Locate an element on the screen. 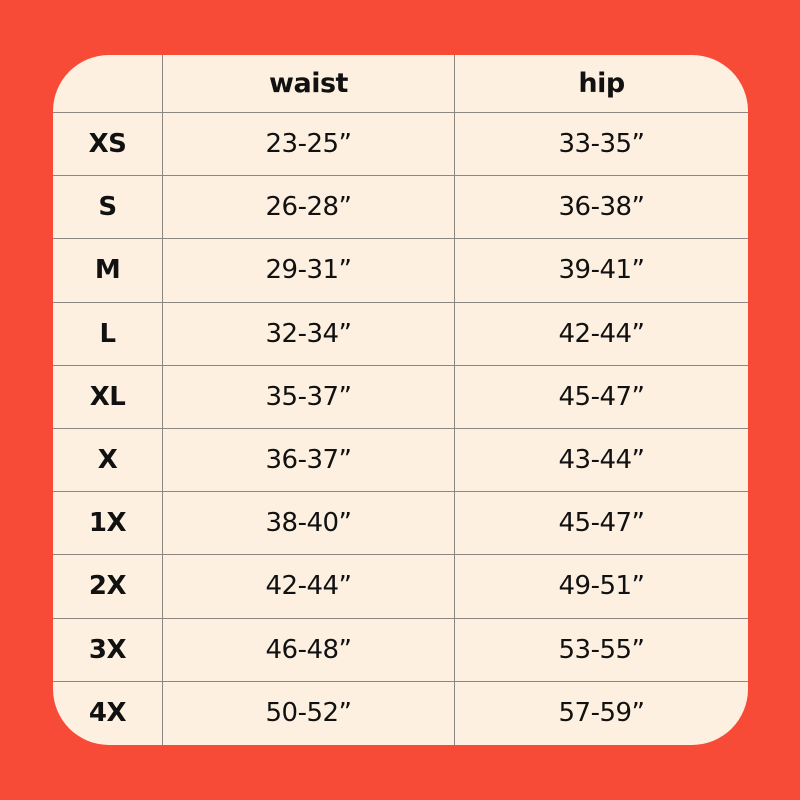 The width and height of the screenshot is (800, 800). cell-waist: 50-52” is located at coordinates (309, 713).